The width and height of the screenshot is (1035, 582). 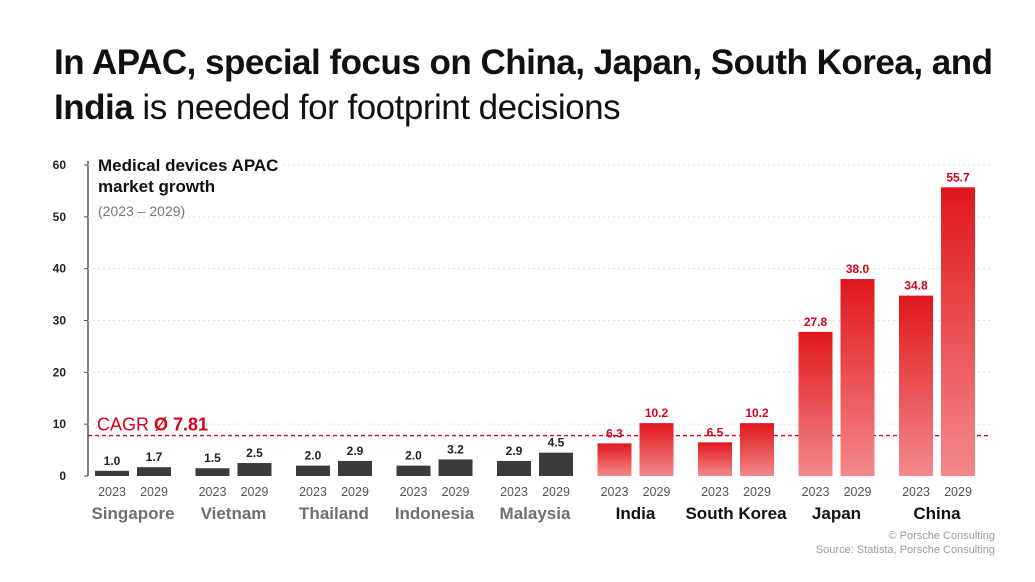 What do you see at coordinates (254, 469) in the screenshot?
I see `bar-vietnam-2029` at bounding box center [254, 469].